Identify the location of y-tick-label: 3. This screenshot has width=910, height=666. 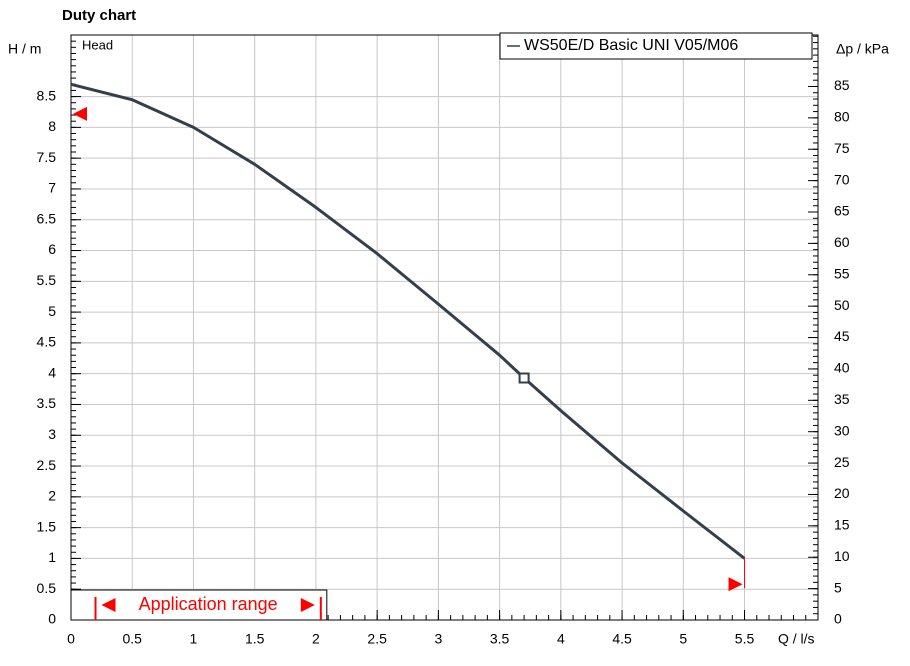
(52, 434).